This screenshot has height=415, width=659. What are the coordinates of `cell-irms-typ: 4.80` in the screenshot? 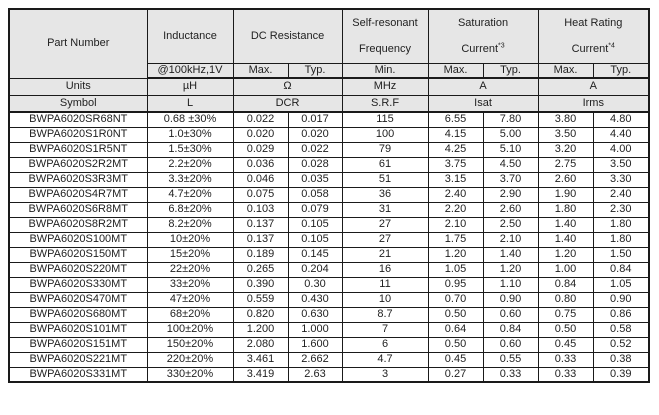 It's located at (621, 119).